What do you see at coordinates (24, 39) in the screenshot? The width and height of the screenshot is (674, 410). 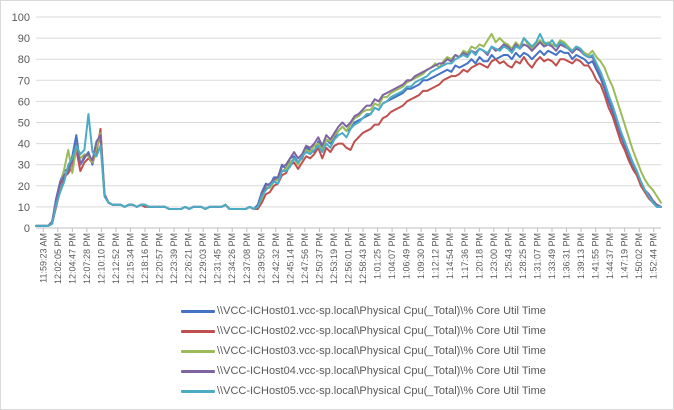 I see `y-tick-label: 90` at bounding box center [24, 39].